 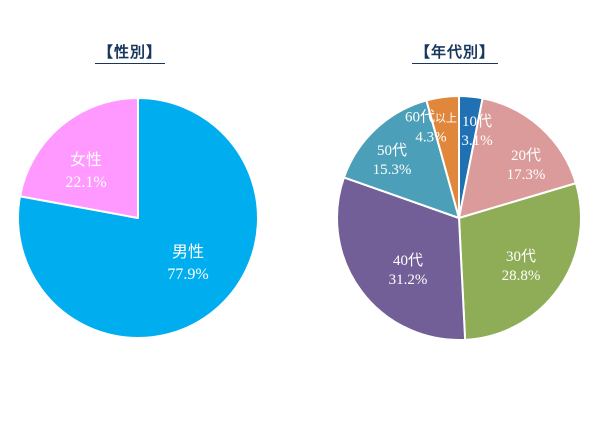 I want to click on age-chart-title: 【年代別】, so click(x=455, y=52).